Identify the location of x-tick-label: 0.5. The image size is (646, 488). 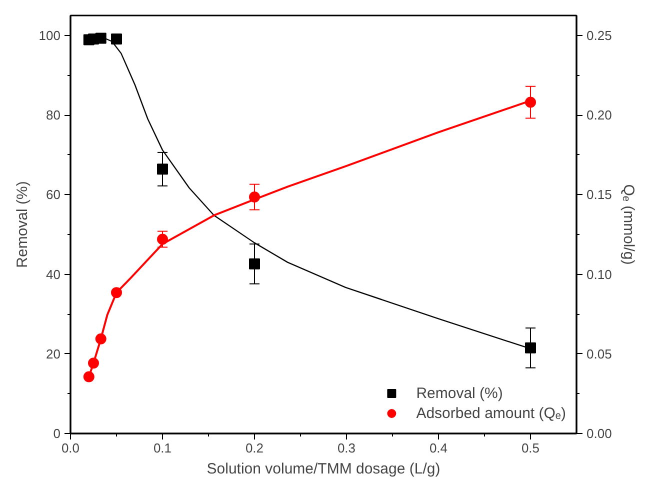
(530, 448).